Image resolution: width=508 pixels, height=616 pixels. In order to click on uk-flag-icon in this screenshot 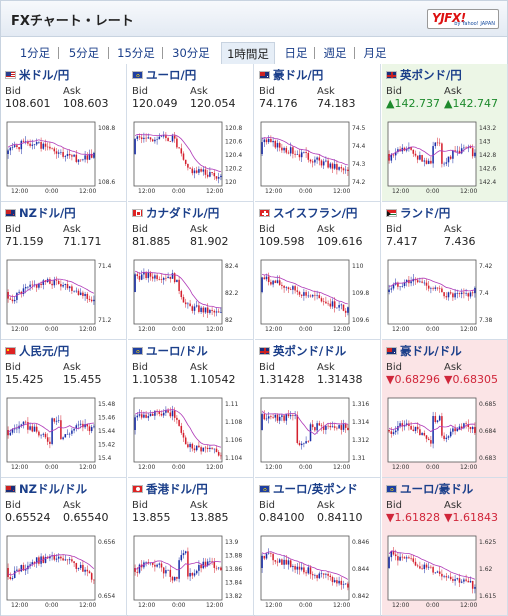, I will do `click(264, 351)`.